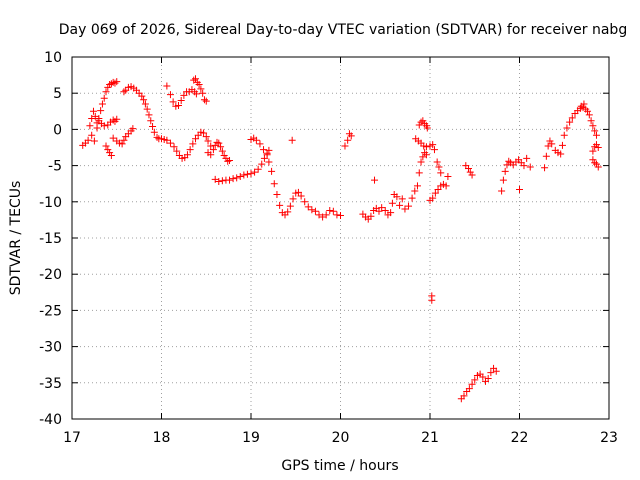 Image resolution: width=640 pixels, height=480 pixels. Describe the element at coordinates (50, 203) in the screenshot. I see `y-tick-label: -10` at that location.